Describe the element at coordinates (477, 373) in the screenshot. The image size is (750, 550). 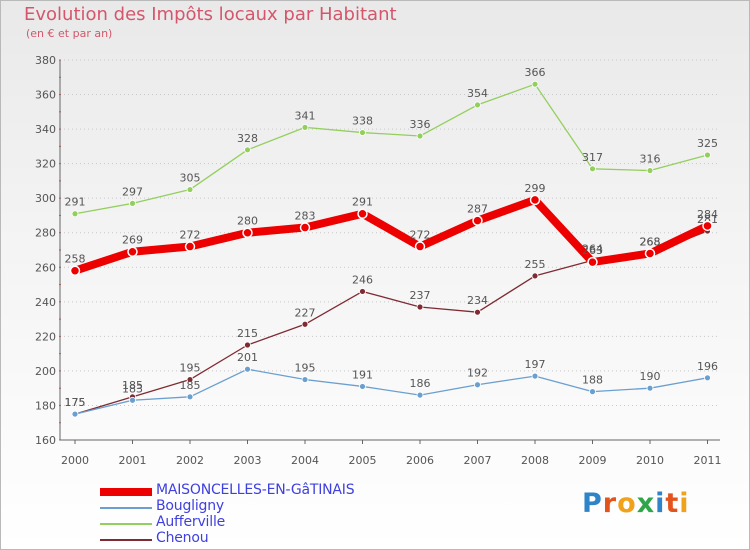
I see `data-label-bougligny: 192` at that location.